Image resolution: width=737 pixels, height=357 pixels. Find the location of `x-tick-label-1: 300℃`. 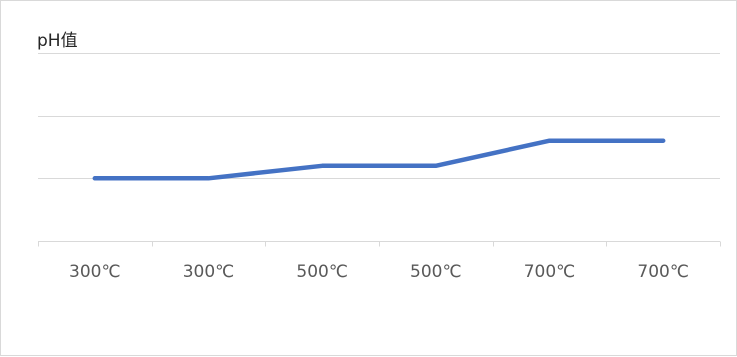

x-tick-label-1: 300℃ is located at coordinates (209, 272).